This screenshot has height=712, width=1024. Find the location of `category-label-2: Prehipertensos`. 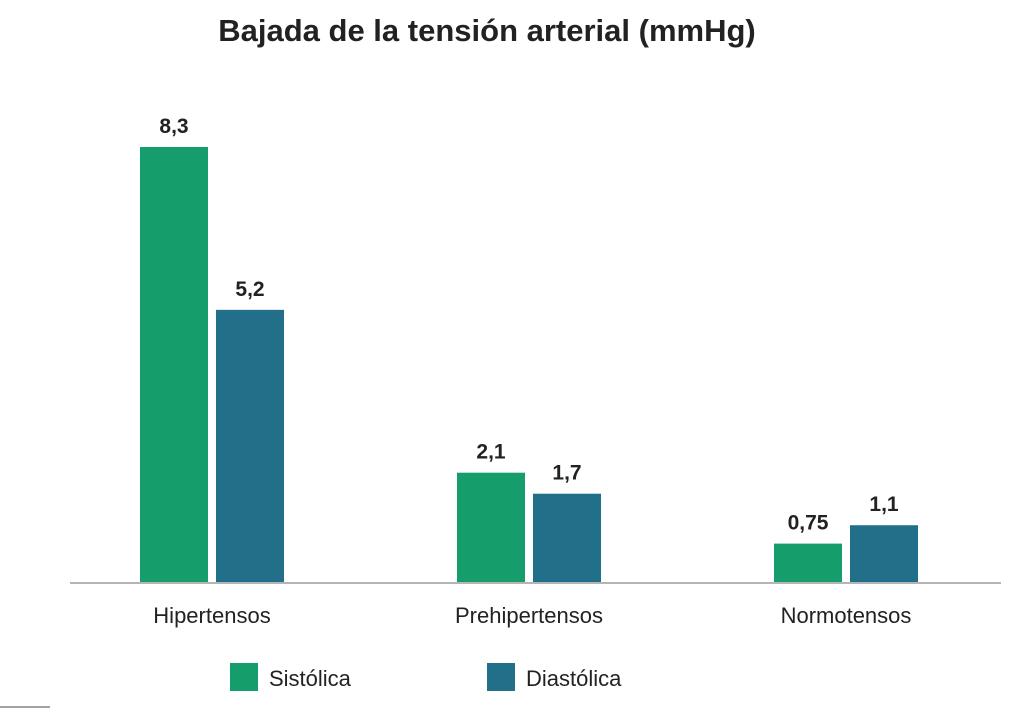

category-label-2: Prehipertensos is located at coordinates (529, 615).